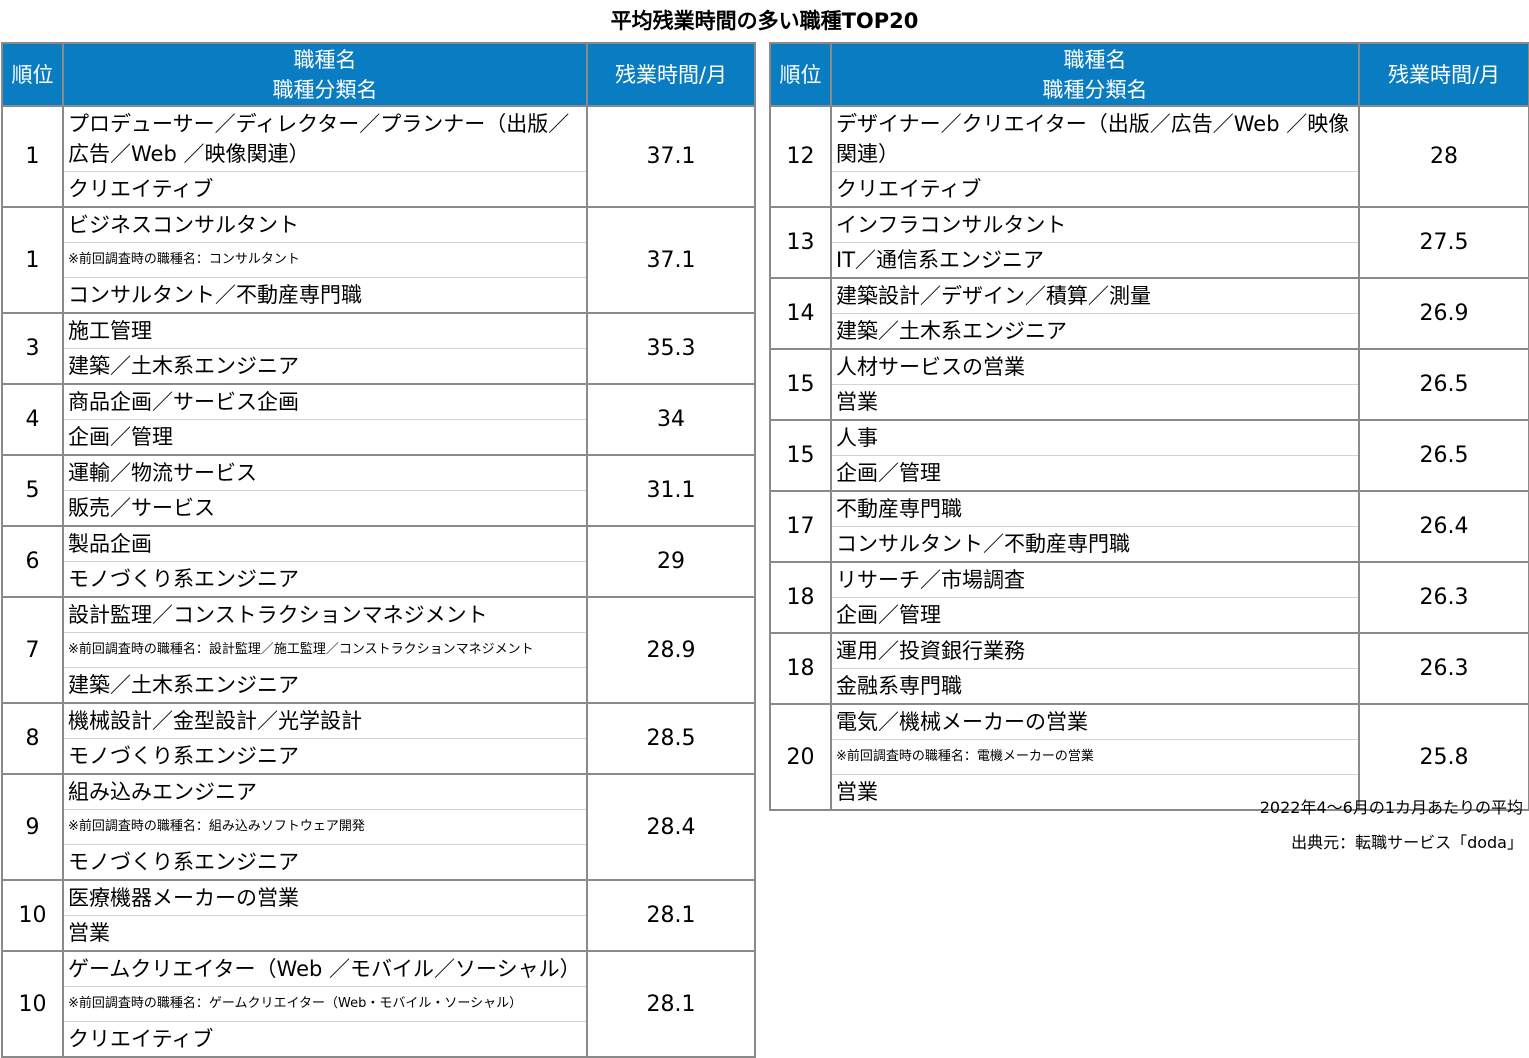 The width and height of the screenshot is (1529, 1058). What do you see at coordinates (32, 348) in the screenshot?
I see `rank-cell: 3` at bounding box center [32, 348].